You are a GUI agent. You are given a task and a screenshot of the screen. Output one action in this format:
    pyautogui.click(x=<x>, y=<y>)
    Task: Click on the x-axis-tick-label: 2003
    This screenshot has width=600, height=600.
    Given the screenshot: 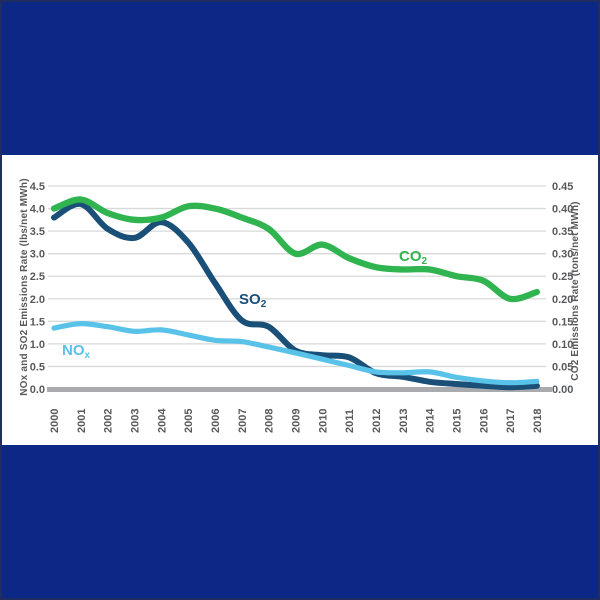 What is the action you would take?
    pyautogui.click(x=135, y=421)
    